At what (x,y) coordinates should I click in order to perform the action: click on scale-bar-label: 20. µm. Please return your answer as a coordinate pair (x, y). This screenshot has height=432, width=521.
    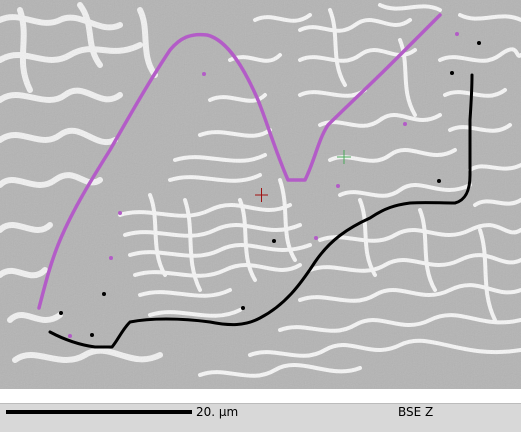
    Looking at the image, I should click on (217, 412).